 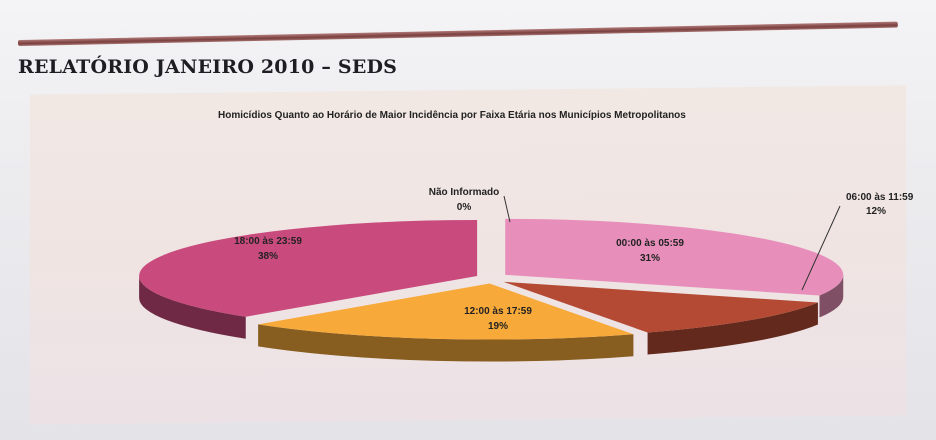 What do you see at coordinates (674, 257) in the screenshot?
I see `slice-00-06-top` at bounding box center [674, 257].